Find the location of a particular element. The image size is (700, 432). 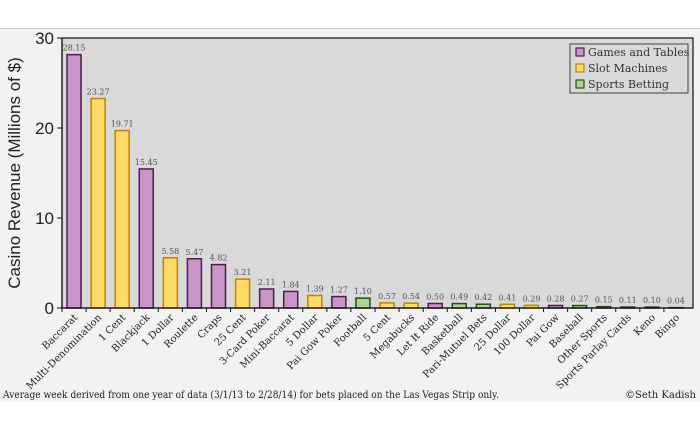

data-label: 0.15 is located at coordinates (604, 300).